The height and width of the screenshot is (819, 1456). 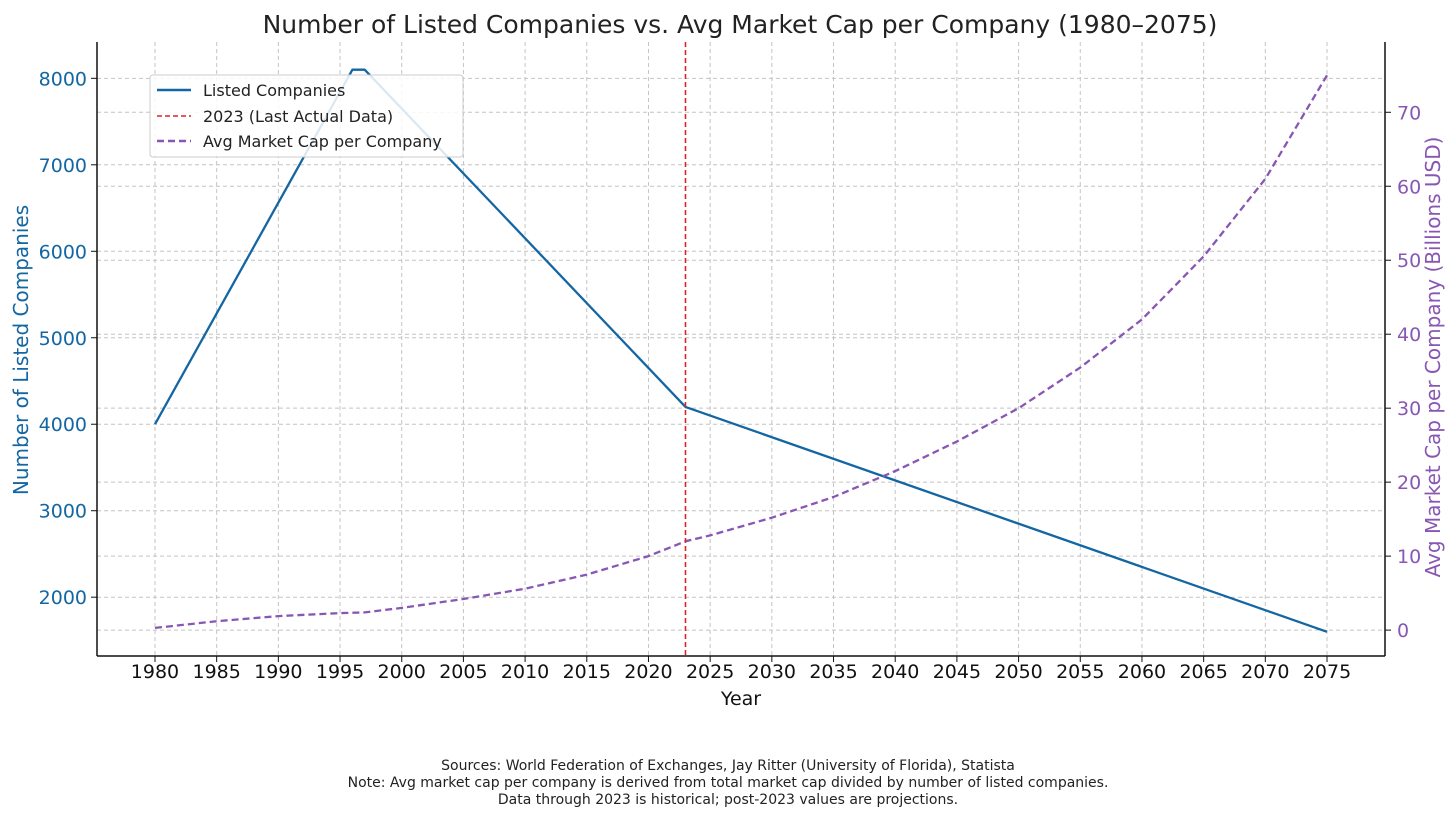 What do you see at coordinates (63, 339) in the screenshot?
I see `y-tick-label-left: 5000` at bounding box center [63, 339].